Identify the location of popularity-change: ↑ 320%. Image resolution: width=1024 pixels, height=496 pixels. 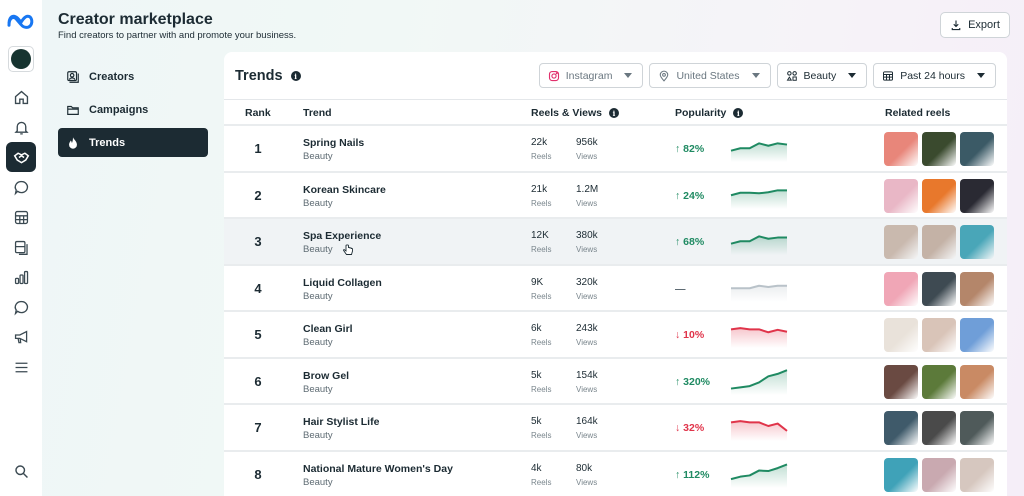
(693, 381).